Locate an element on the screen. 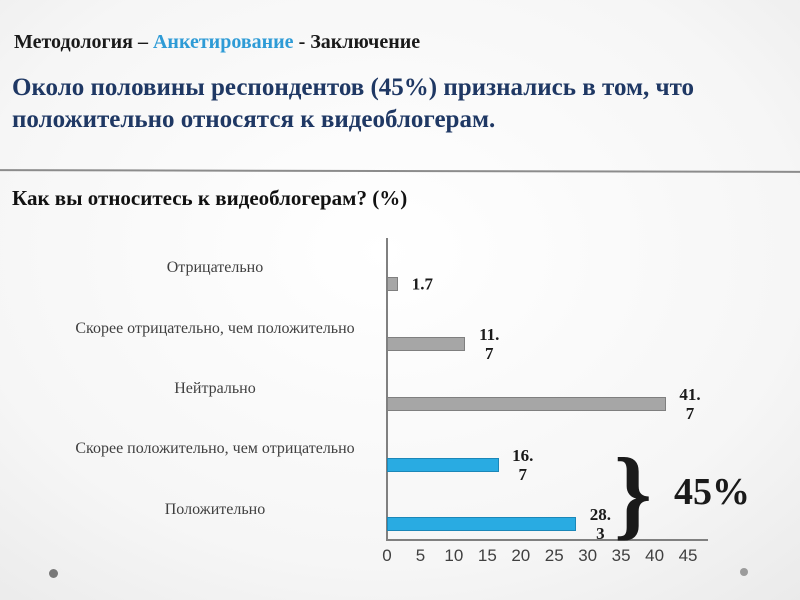 This screenshot has width=800, height=600. chart-question-heading: Как вы относитесь к видеоблогерам? (%) is located at coordinates (210, 198).